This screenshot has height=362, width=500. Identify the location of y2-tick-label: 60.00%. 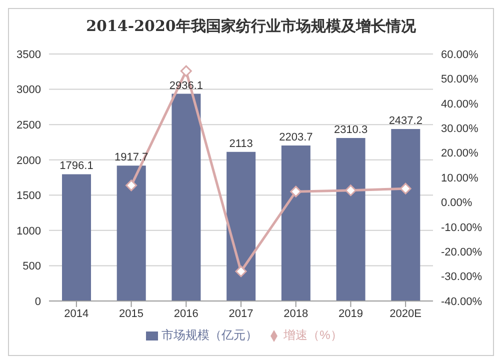
(460, 54).